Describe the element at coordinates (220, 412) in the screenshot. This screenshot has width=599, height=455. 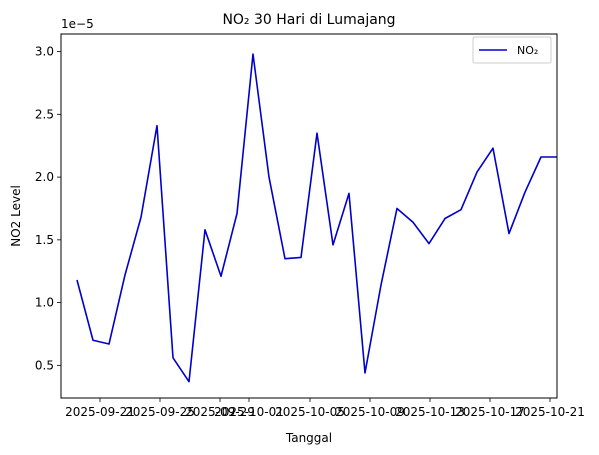
I see `x-tick-label: 2025-09-29` at that location.